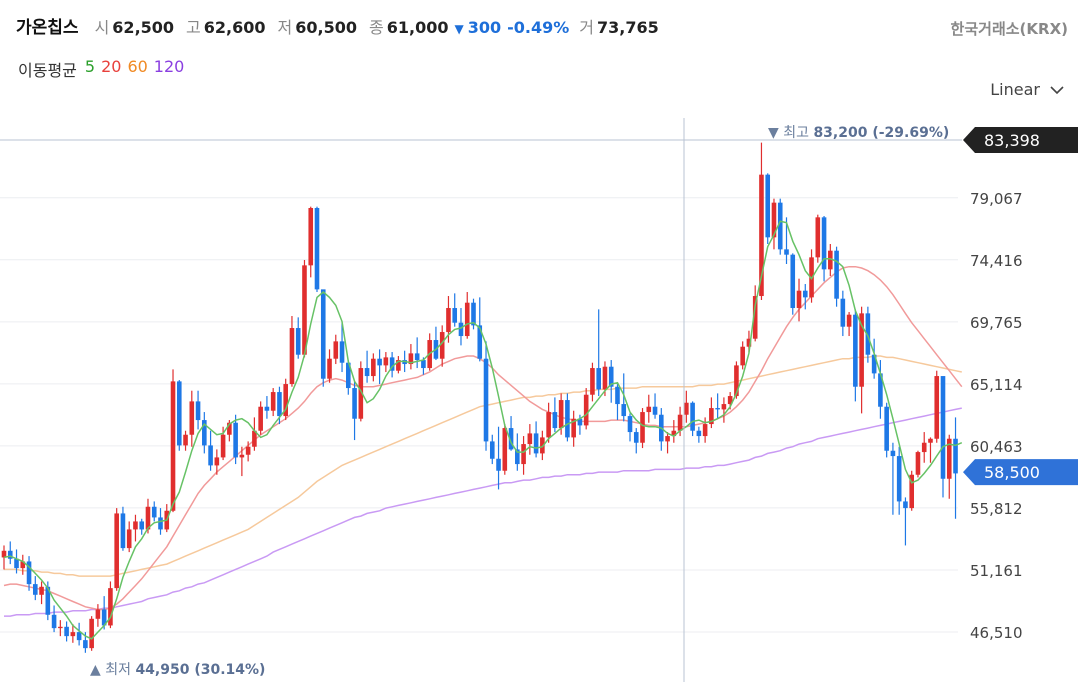  I want to click on ma-legend-60: 60, so click(137, 66).